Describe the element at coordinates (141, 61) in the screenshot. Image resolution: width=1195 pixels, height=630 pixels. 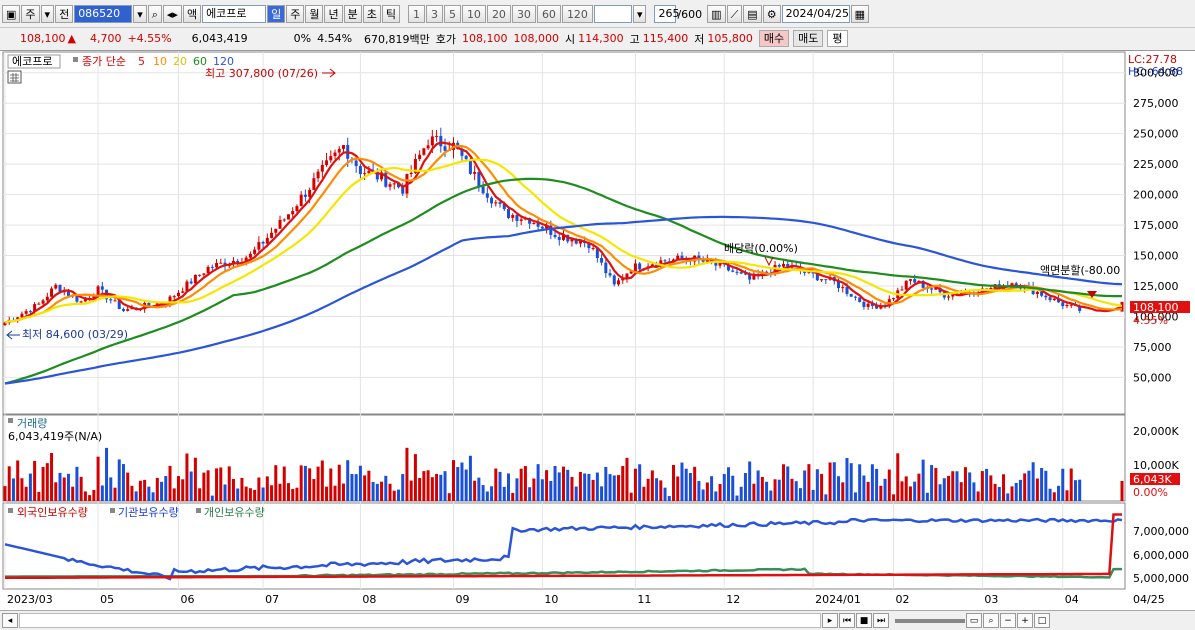
I see `legend-ma5: 5` at that location.